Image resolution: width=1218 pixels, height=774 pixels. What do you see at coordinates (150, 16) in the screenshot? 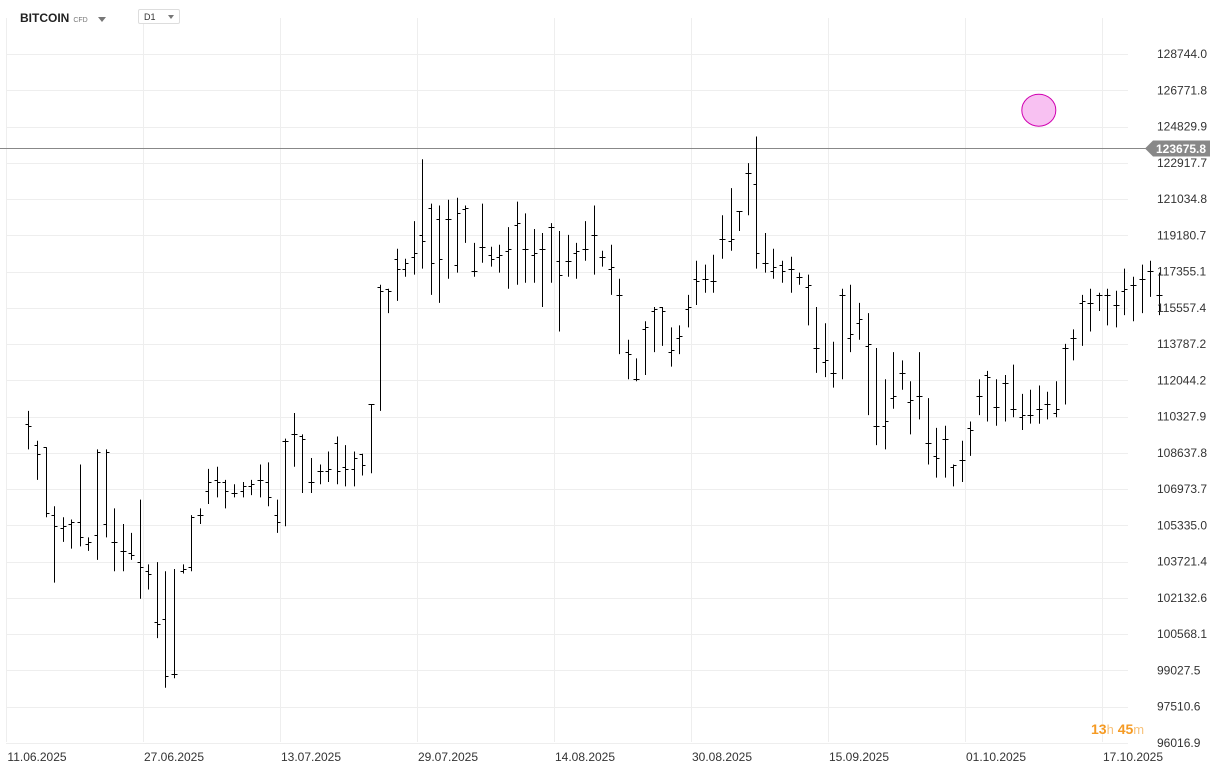
I see `timeframe-label: D1` at bounding box center [150, 16].